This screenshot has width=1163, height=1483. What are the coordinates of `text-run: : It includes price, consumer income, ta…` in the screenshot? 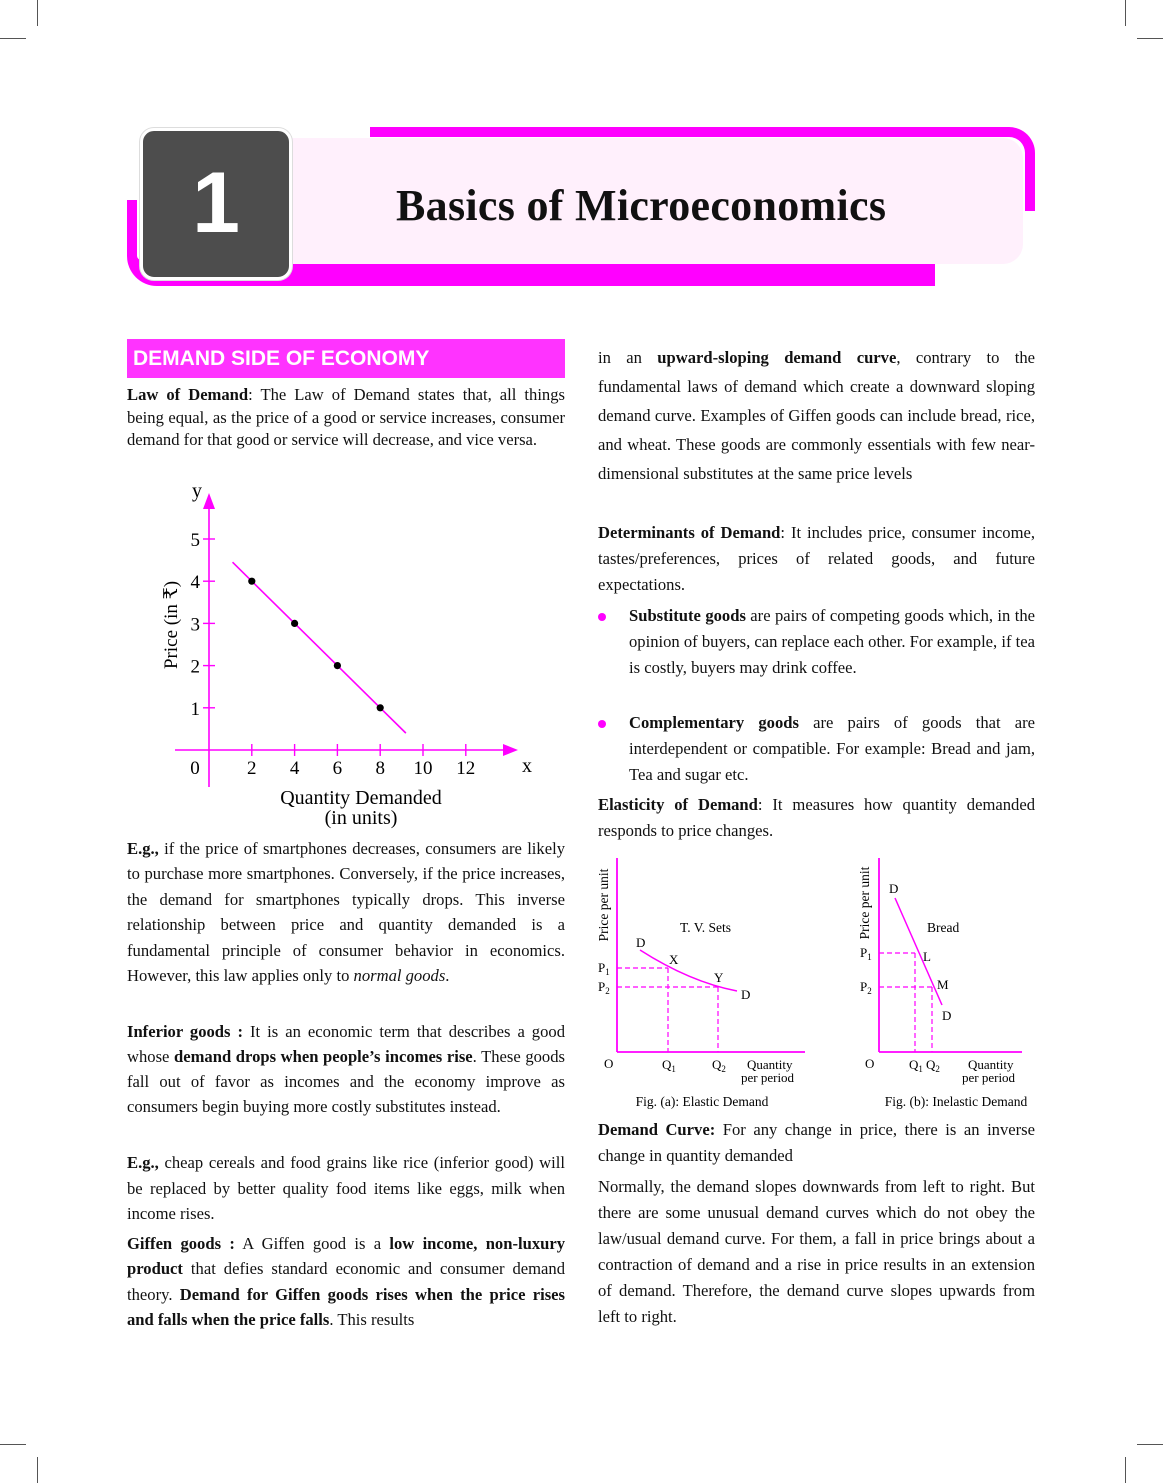 It's located at (816, 558).